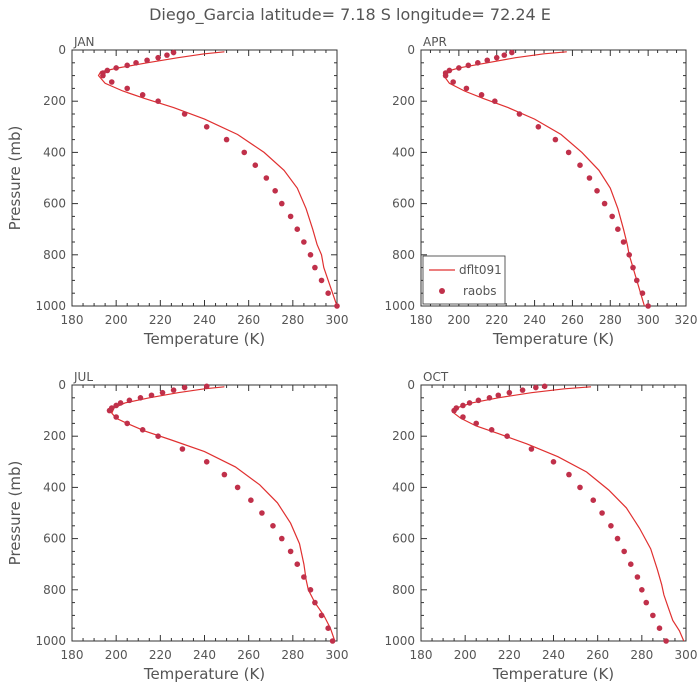 This screenshot has width=700, height=700. I want to click on y-tick-label: 400, so click(403, 487).